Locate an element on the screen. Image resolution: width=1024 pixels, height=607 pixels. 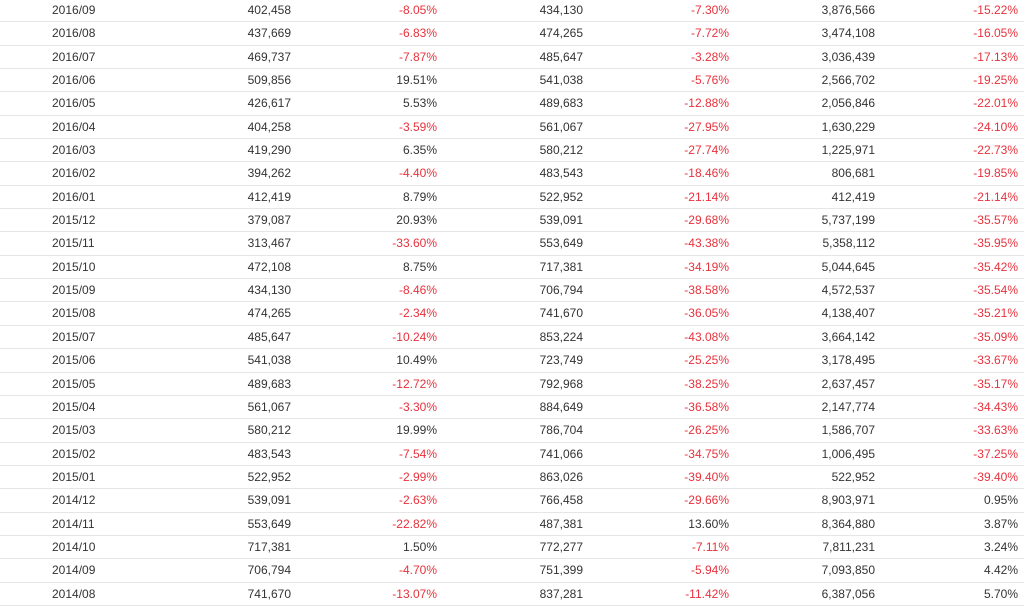
cell-monthly-value: 412,419 is located at coordinates (269, 196).